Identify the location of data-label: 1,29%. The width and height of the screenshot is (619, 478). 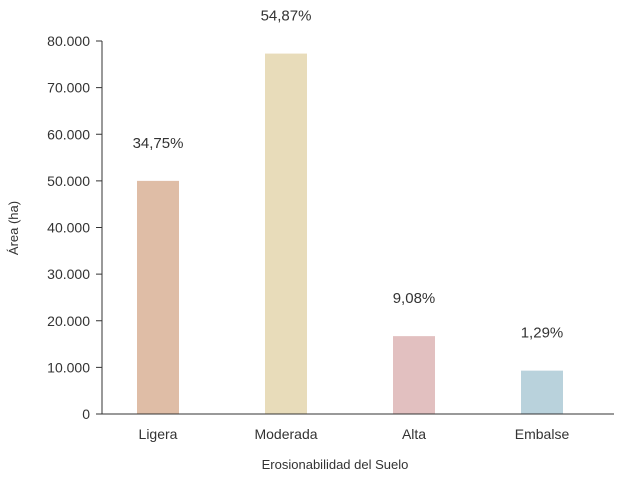
(542, 333).